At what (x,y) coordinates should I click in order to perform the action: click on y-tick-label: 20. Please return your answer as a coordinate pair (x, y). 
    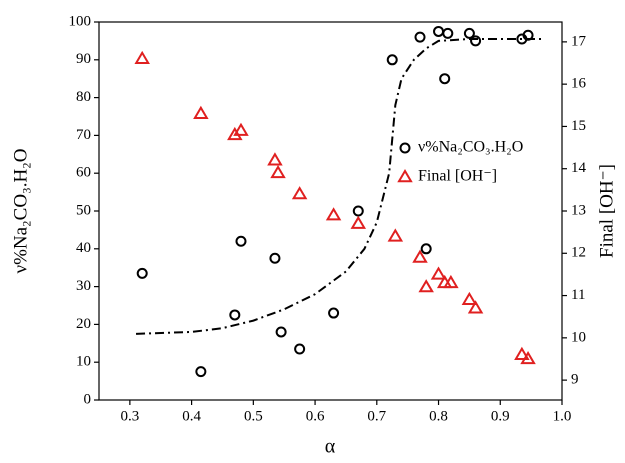
    Looking at the image, I should click on (83, 324).